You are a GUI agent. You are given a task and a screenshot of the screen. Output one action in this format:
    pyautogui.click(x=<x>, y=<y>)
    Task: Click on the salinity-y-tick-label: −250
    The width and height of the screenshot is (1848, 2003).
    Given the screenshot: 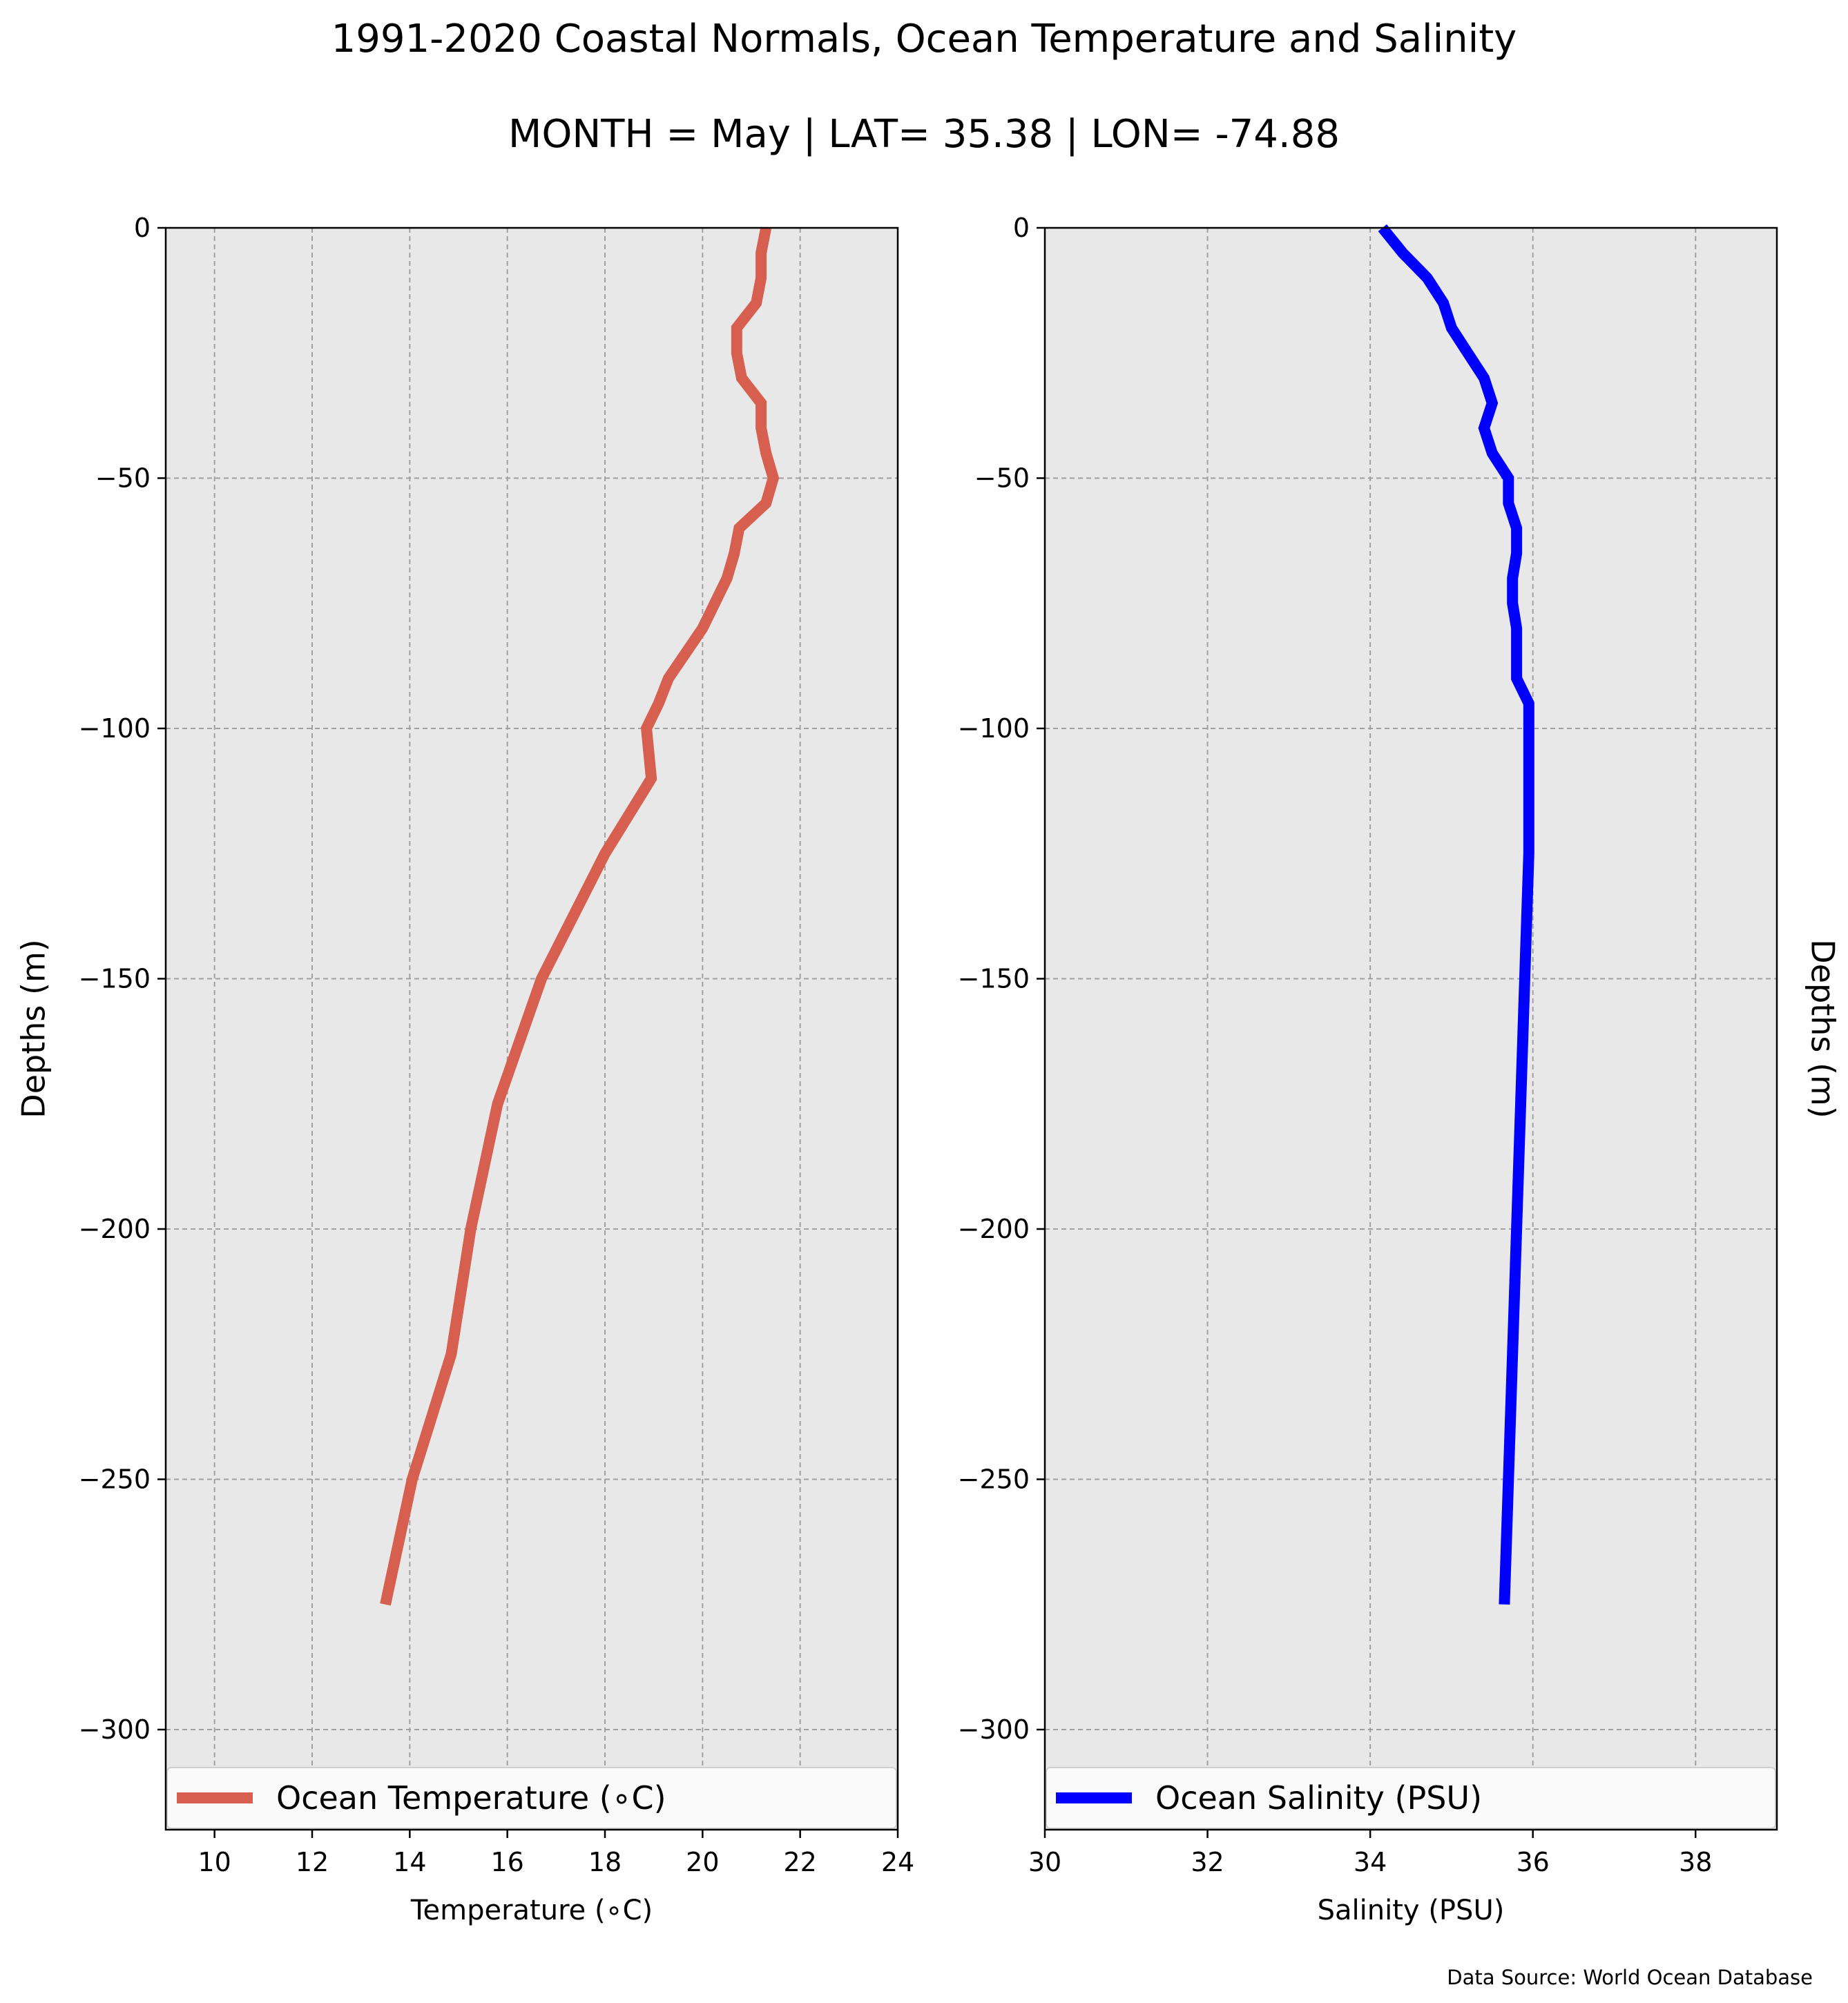 What is the action you would take?
    pyautogui.click(x=994, y=1479)
    